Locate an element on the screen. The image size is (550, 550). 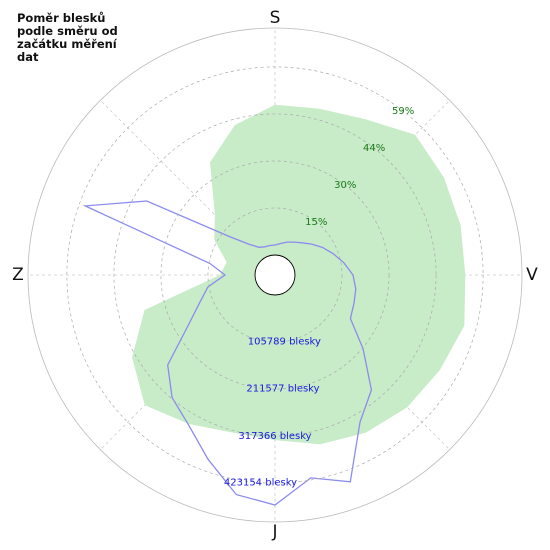
direction-label: J is located at coordinates (274, 532).